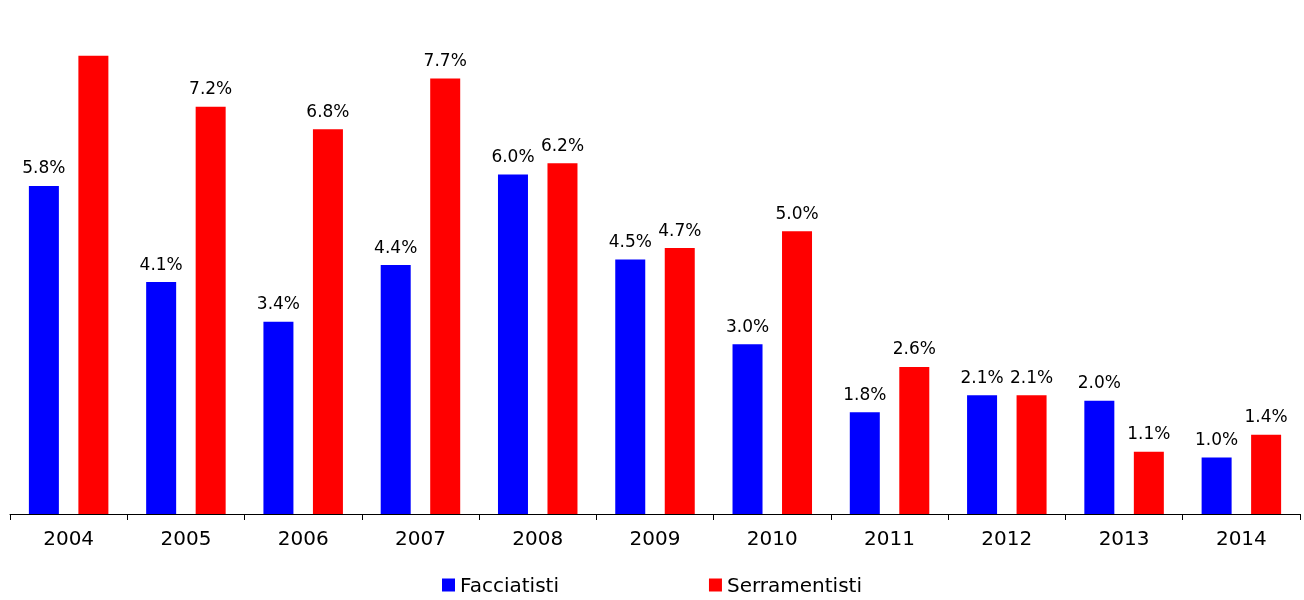 Image resolution: width=1304 pixels, height=600 pixels. What do you see at coordinates (445, 59) in the screenshot?
I see `data-label: 7.7%` at bounding box center [445, 59].